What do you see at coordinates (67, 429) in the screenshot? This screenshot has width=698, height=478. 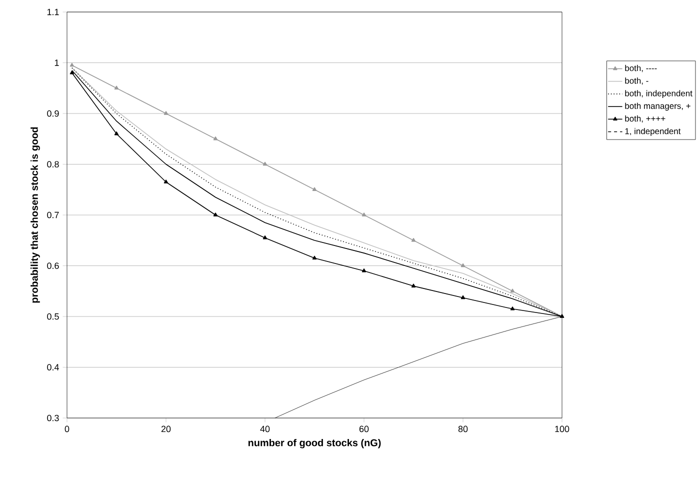 I see `x-tick-label: 0` at bounding box center [67, 429].